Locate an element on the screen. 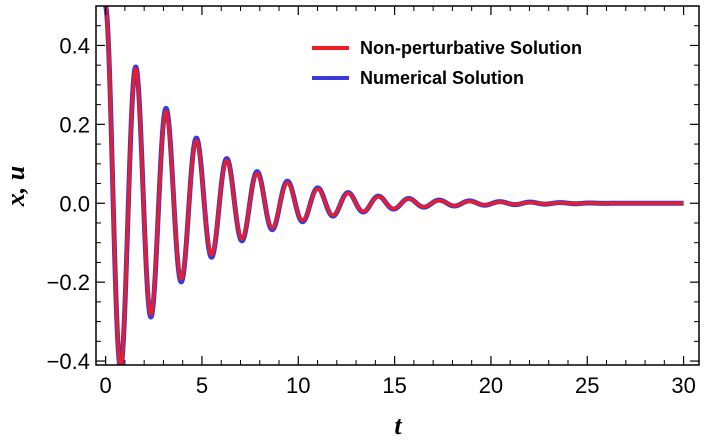 The width and height of the screenshot is (708, 440). y-tick-label: 0.0 is located at coordinates (74, 203).